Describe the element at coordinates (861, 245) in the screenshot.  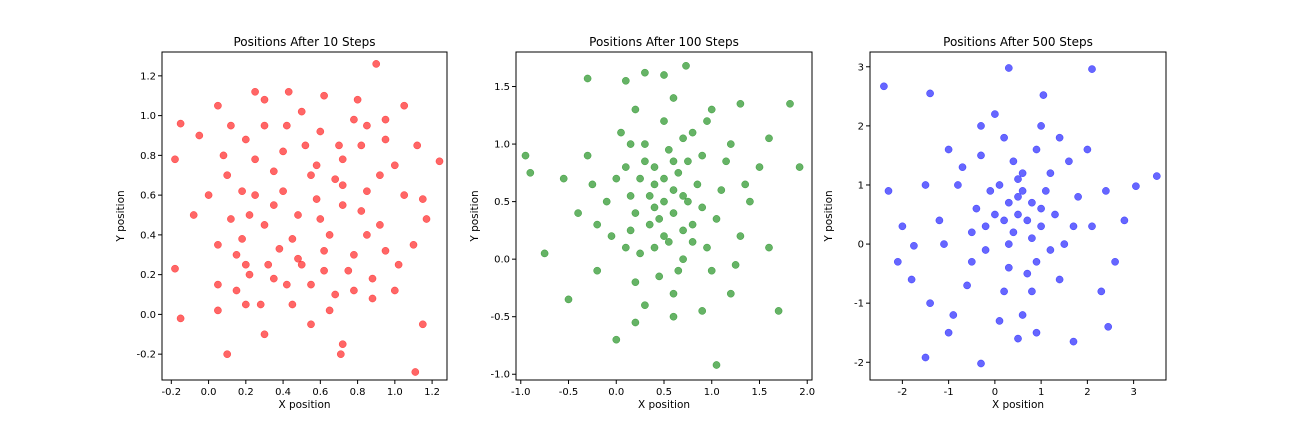
I see `y-tick-label: 0` at that location.